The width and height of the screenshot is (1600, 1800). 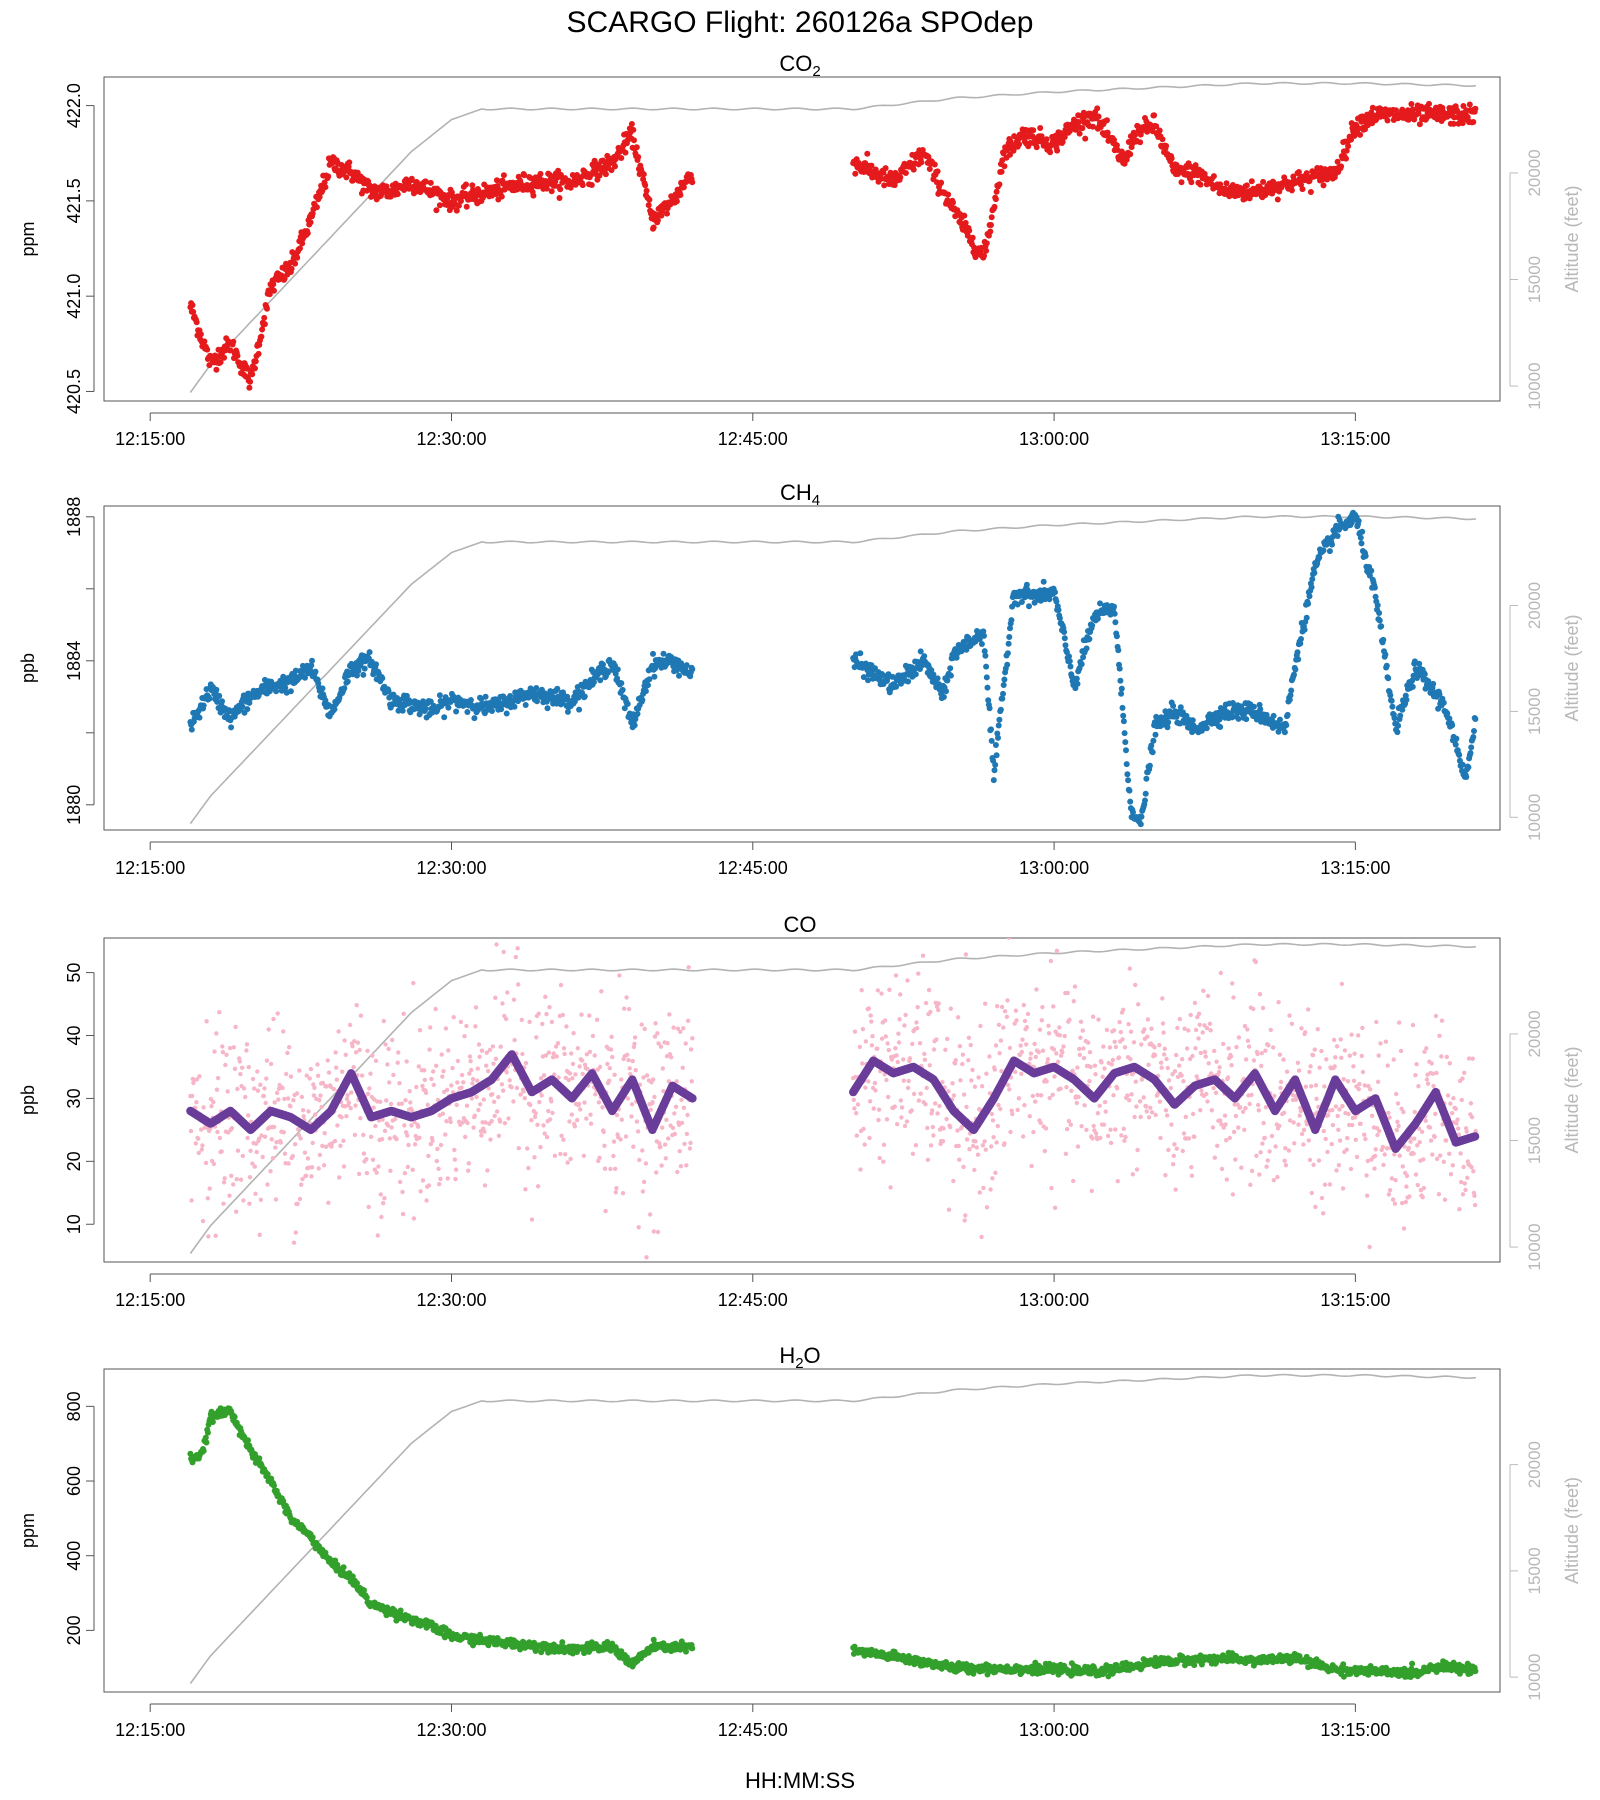 I want to click on plot-area, so click(x=833, y=237).